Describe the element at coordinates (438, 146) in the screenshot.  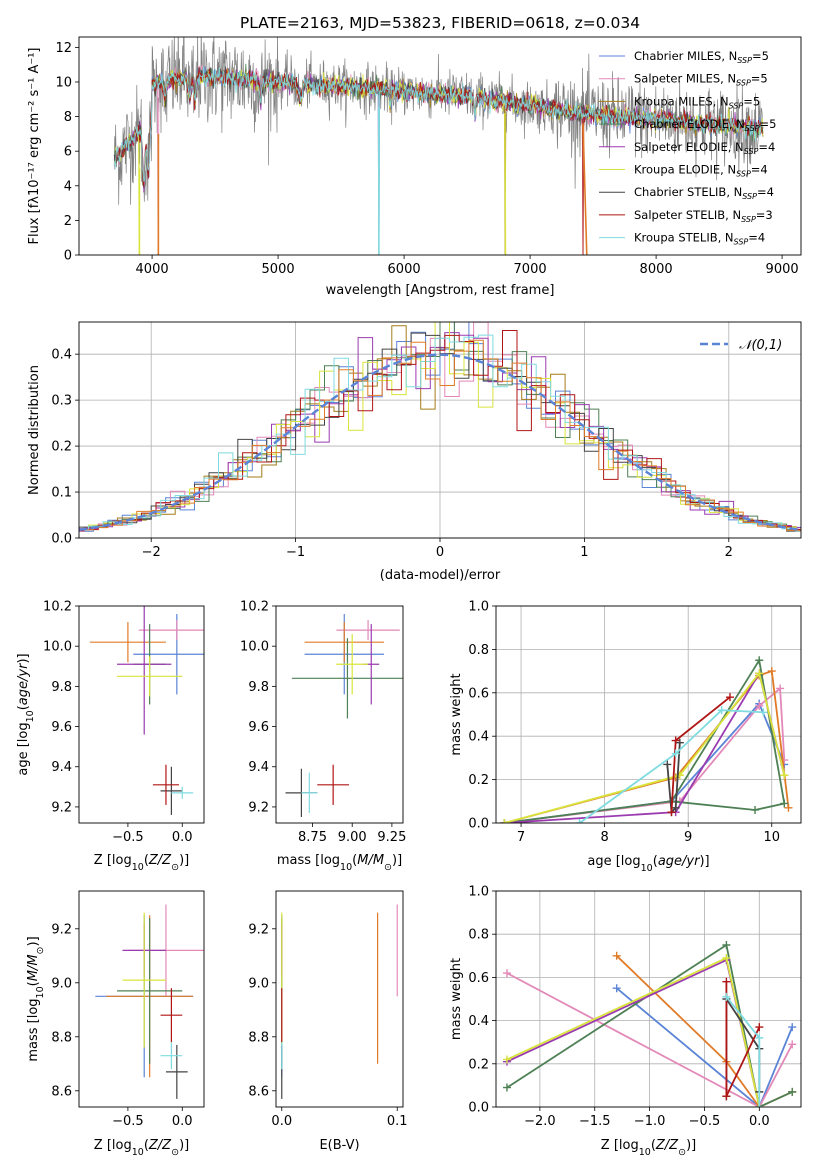
I see `spectrum-lines` at that location.